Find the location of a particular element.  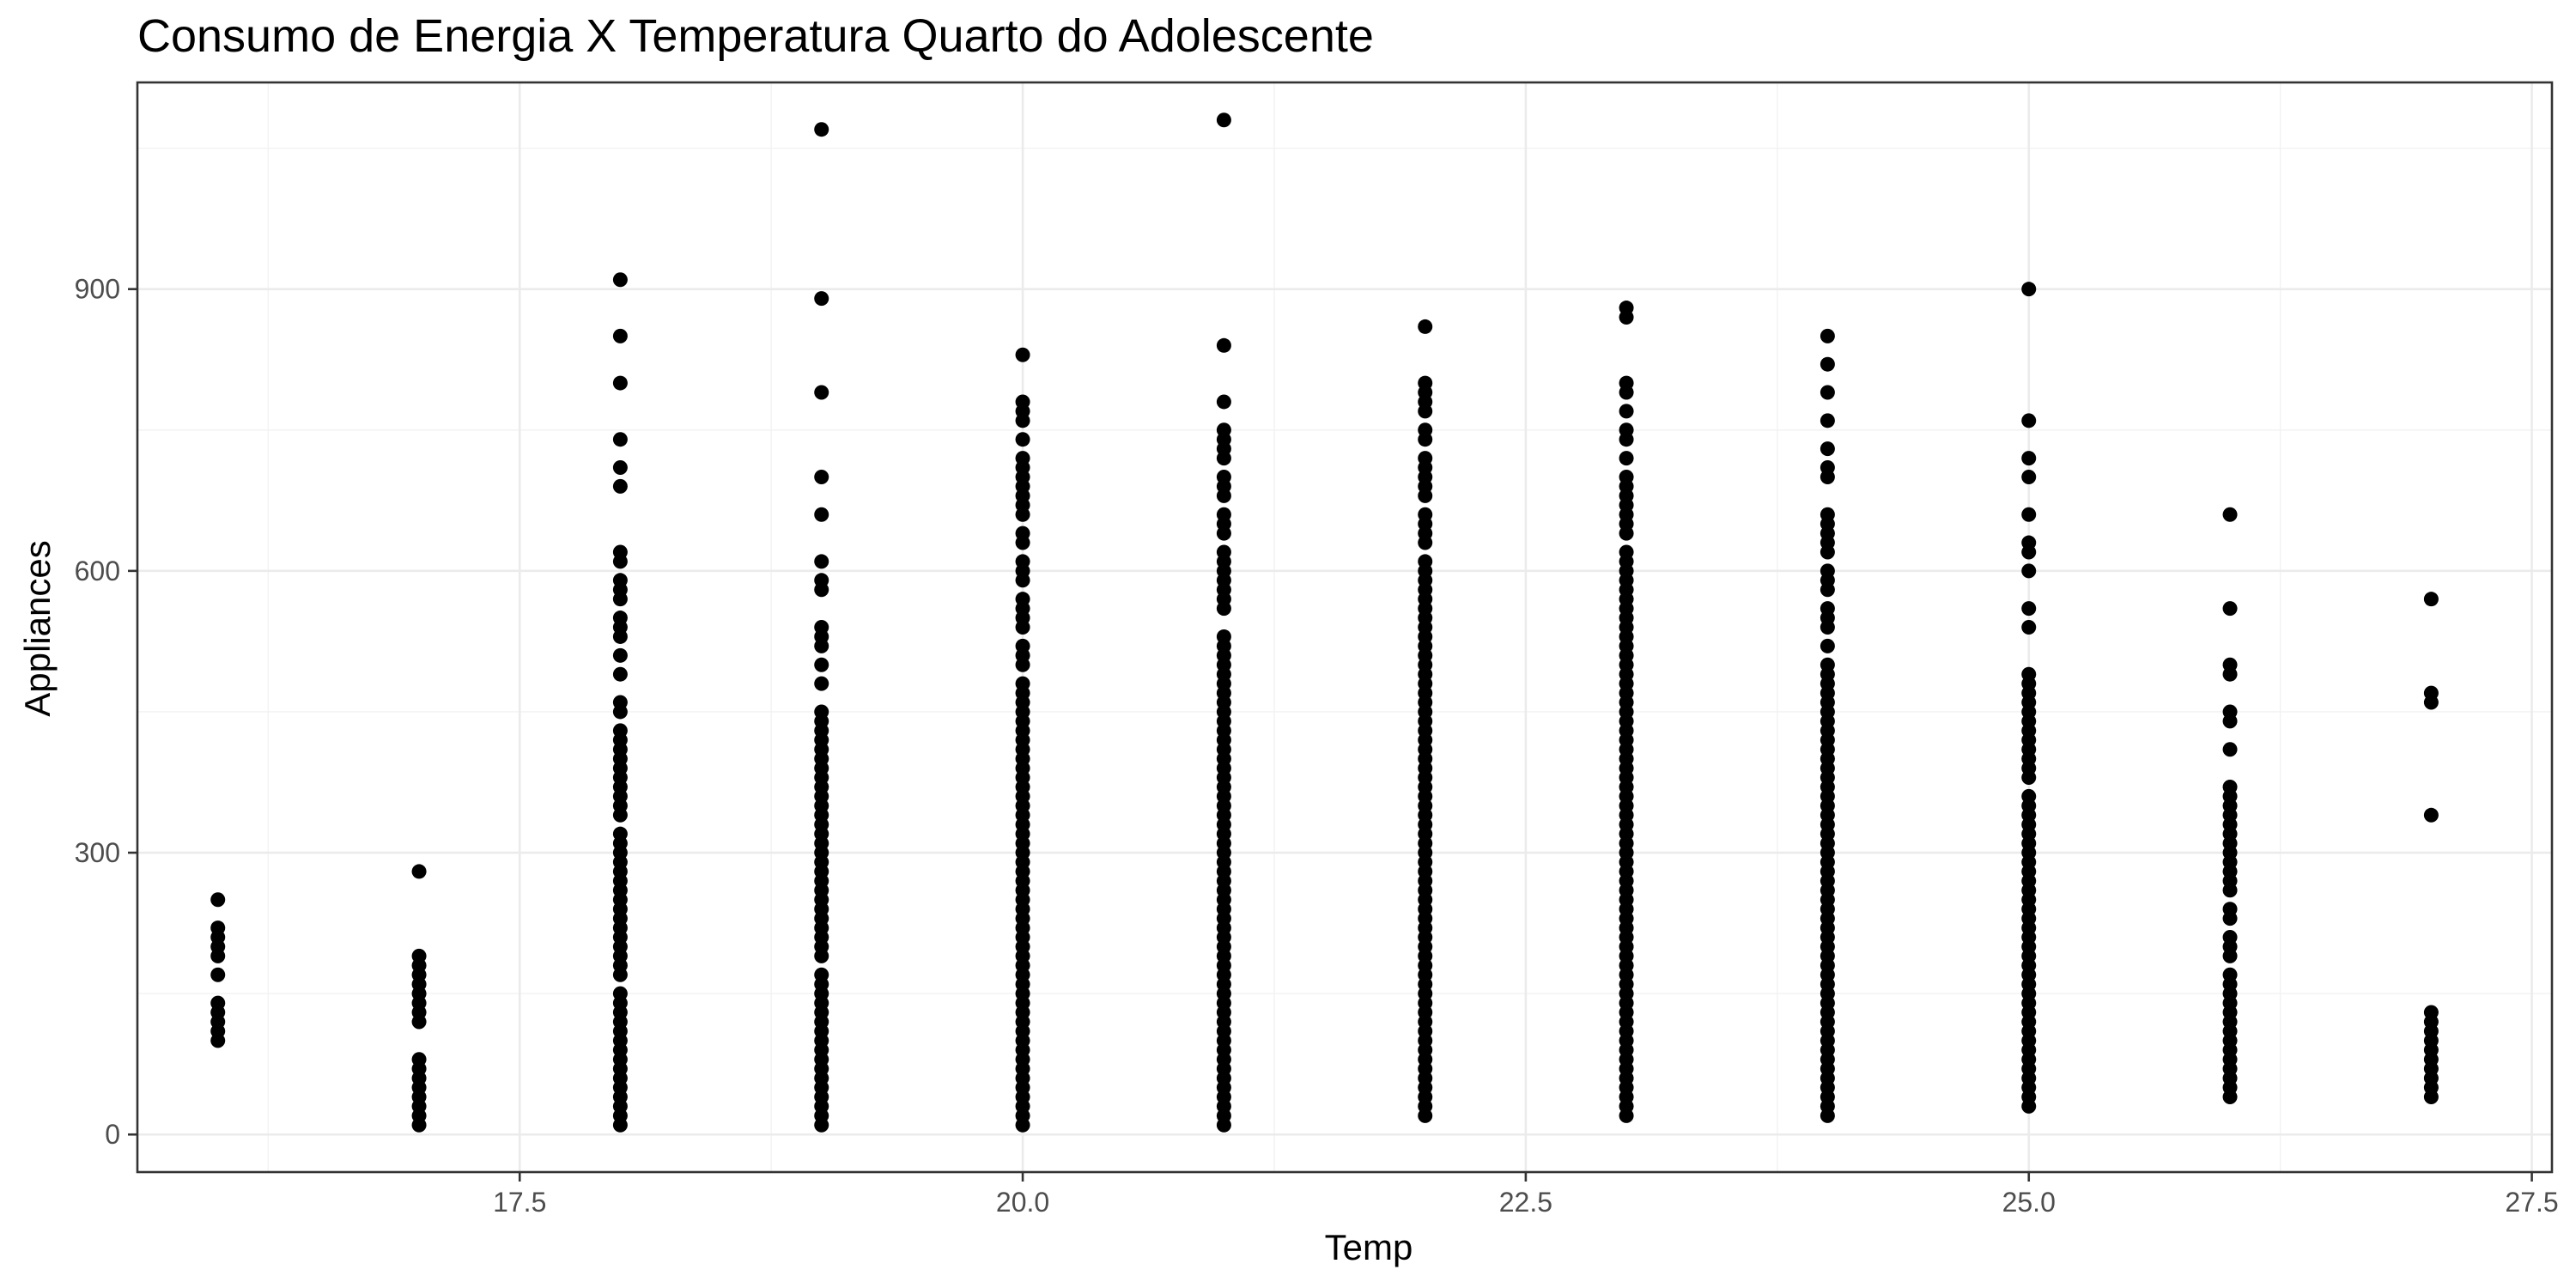

x-tick-label: 25.0 is located at coordinates (2029, 1202).